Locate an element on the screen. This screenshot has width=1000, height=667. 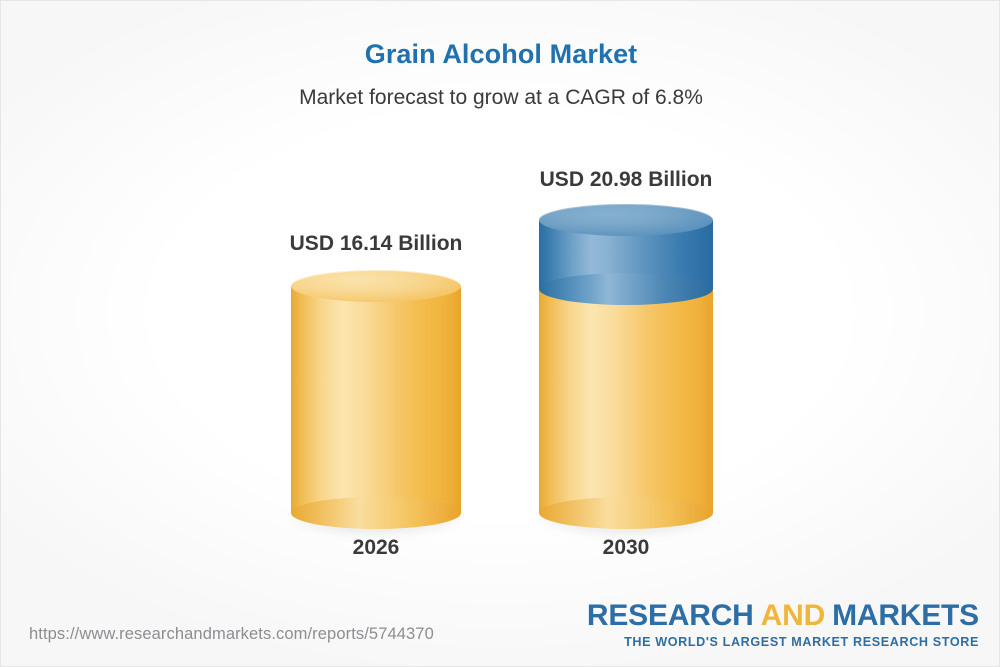
bar-segment-base-2030 is located at coordinates (626, 401).